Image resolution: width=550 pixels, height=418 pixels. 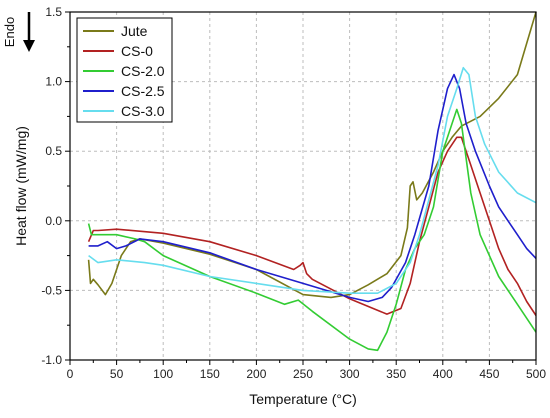 I want to click on x-tick-label: 50, so click(x=117, y=374).